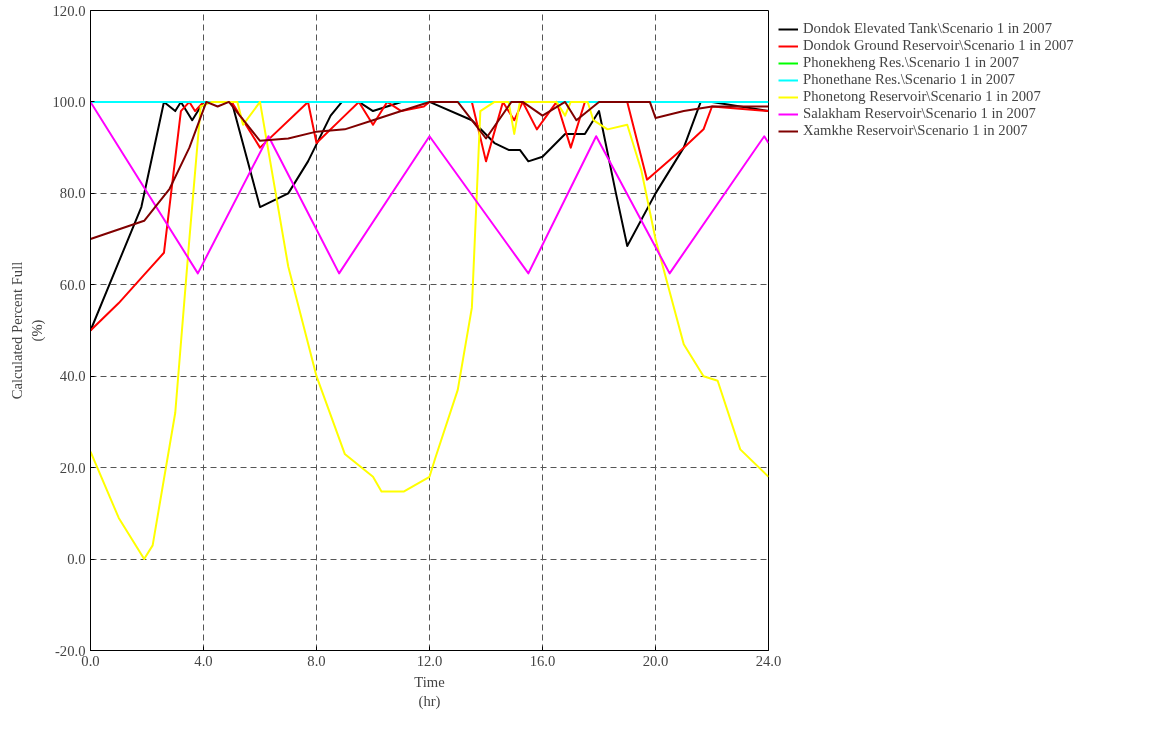 The width and height of the screenshot is (1176, 749). Describe the element at coordinates (429, 691) in the screenshot. I see `x-axis-title: Time (hr)` at that location.